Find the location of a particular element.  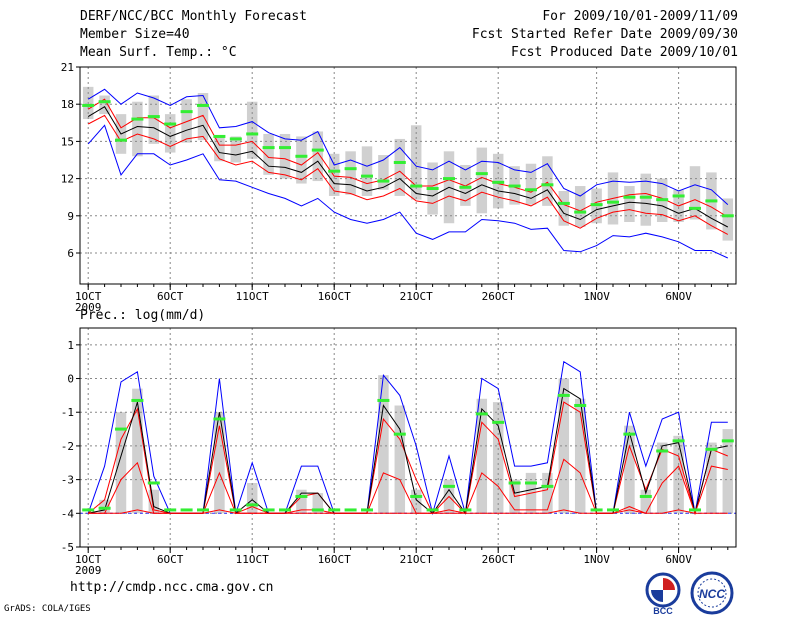

ncc-logo-text: NCC is located at coordinates (712, 594).